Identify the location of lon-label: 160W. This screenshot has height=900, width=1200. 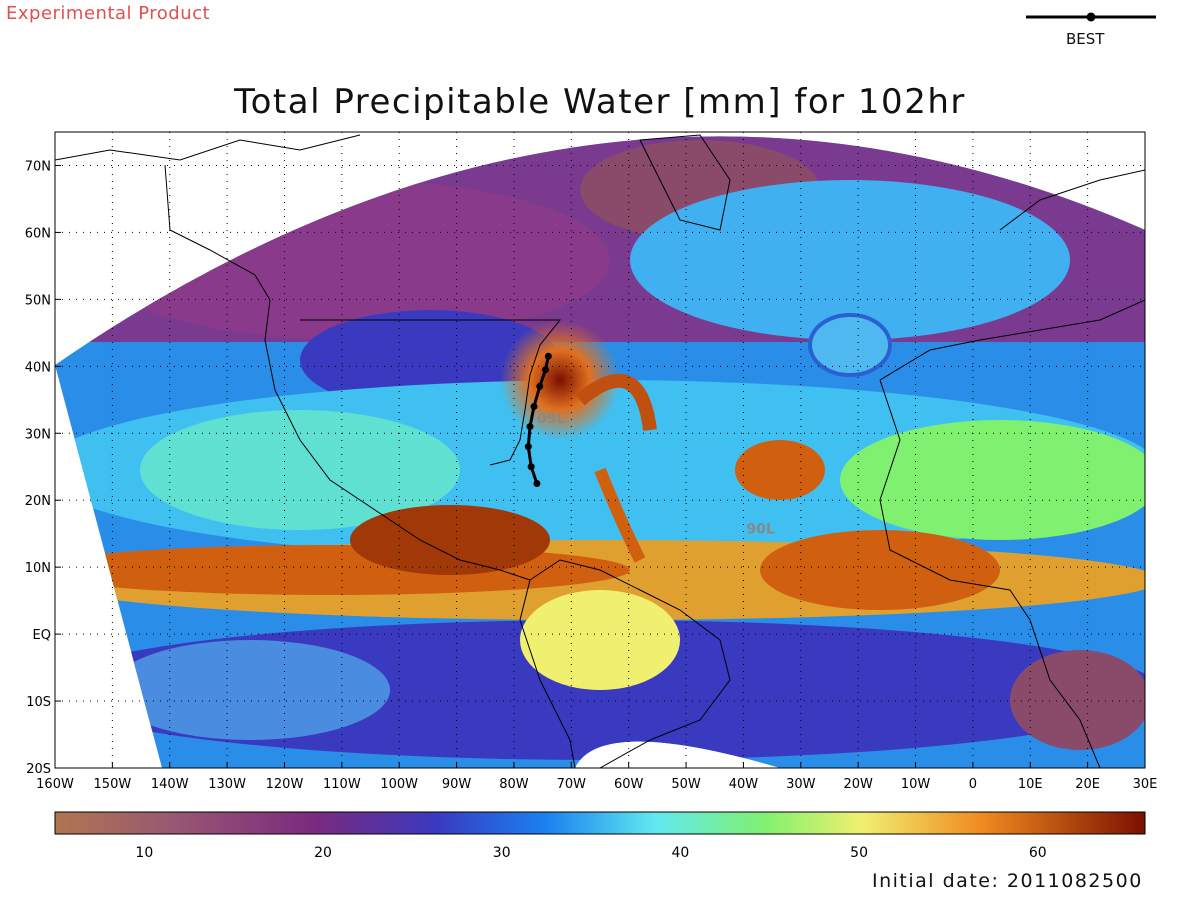
(55, 784).